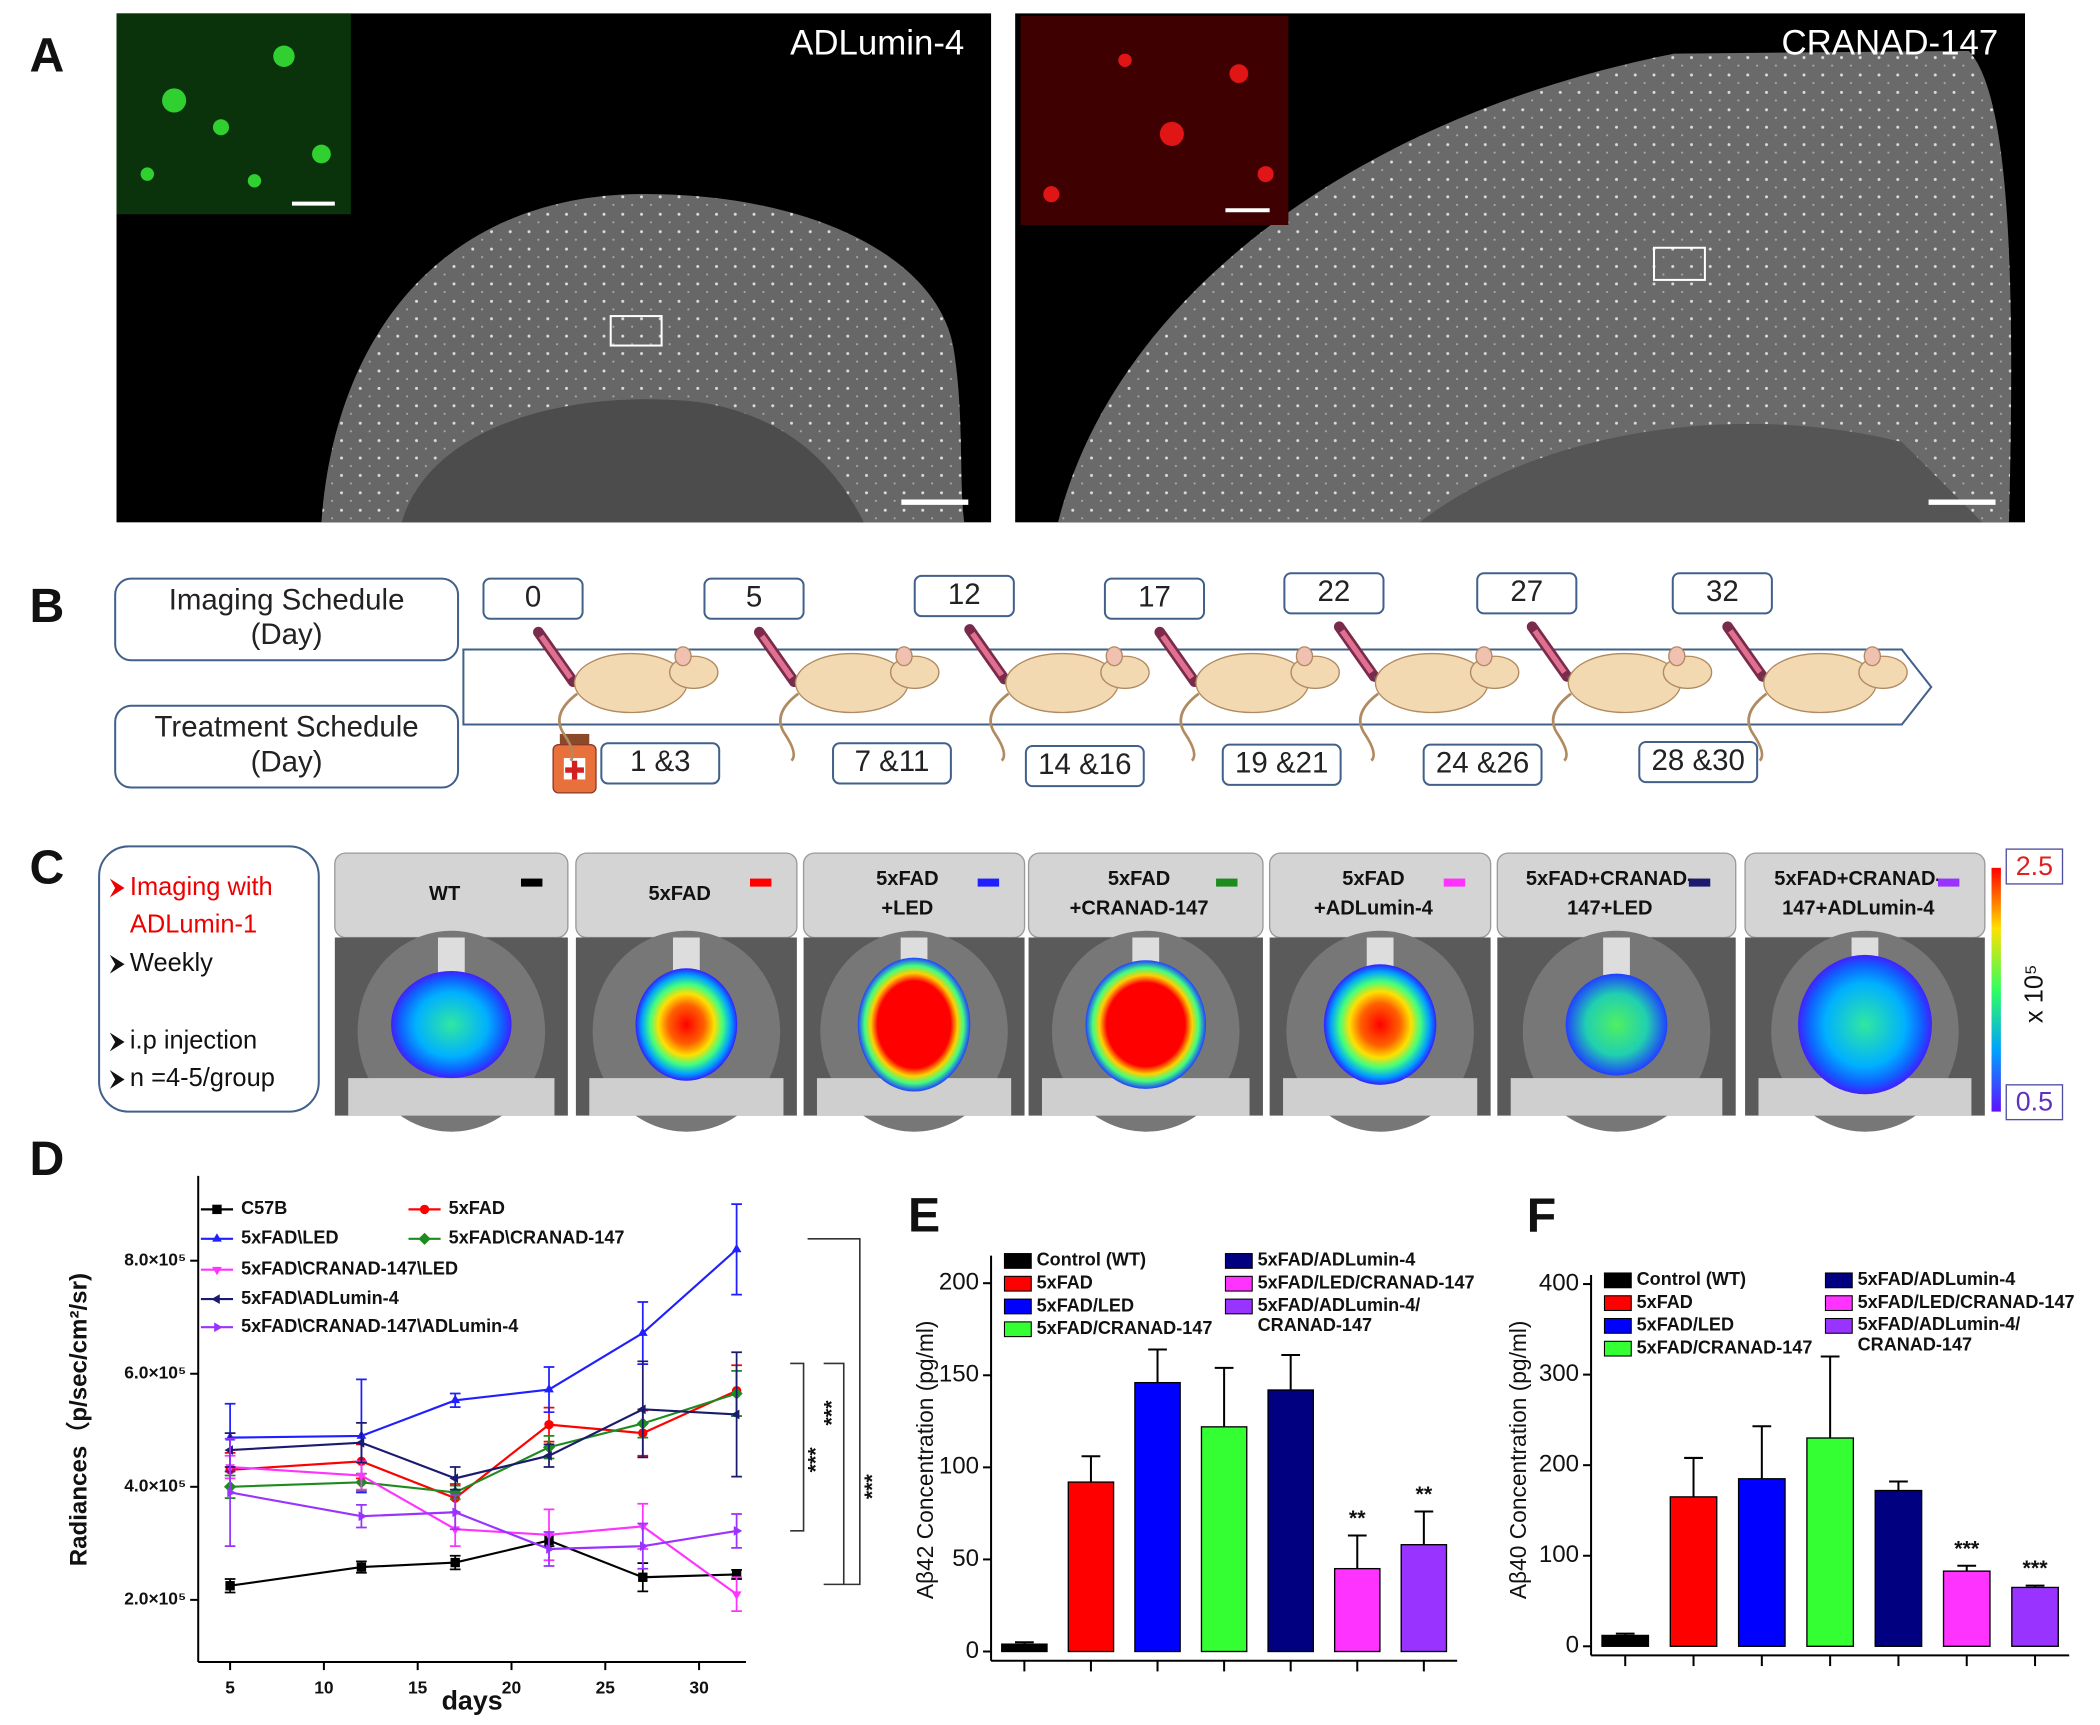  Describe the element at coordinates (193, 1041) in the screenshot. I see `note: i.p injection` at that location.